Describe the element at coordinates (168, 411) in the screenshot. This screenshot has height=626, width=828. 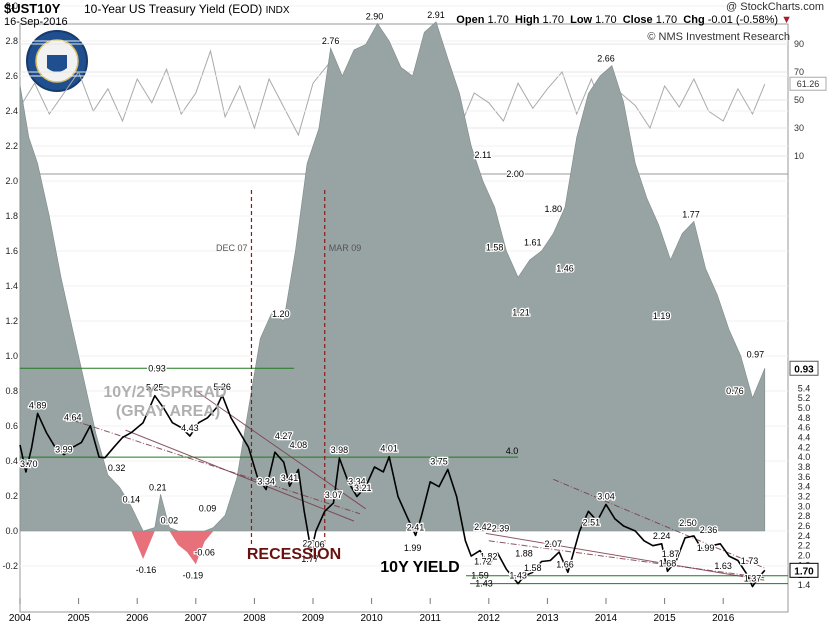
I see `spread-label-line2: (GRAY AREA)` at that location.